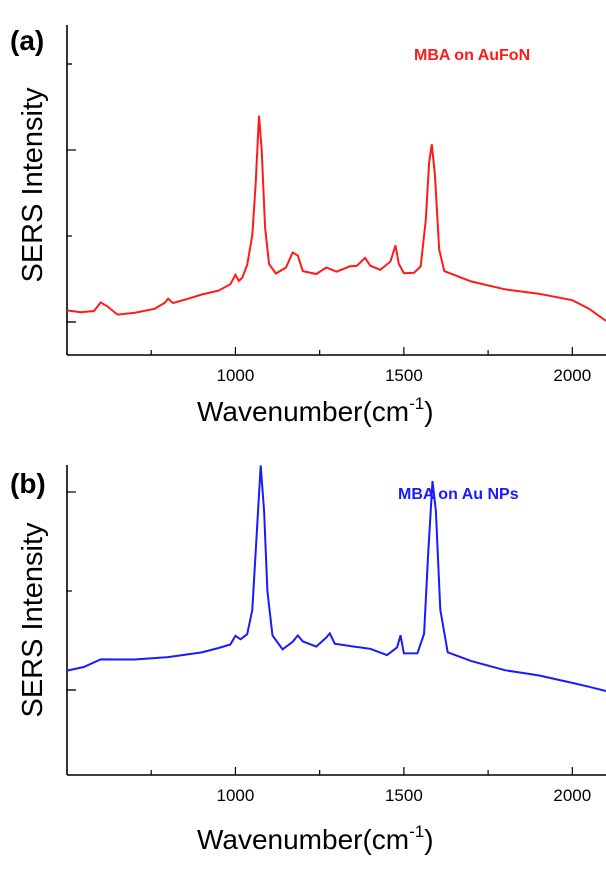 The height and width of the screenshot is (882, 606). I want to click on panel-a-x-ticks: 1000 1500 2000, so click(370, 366).